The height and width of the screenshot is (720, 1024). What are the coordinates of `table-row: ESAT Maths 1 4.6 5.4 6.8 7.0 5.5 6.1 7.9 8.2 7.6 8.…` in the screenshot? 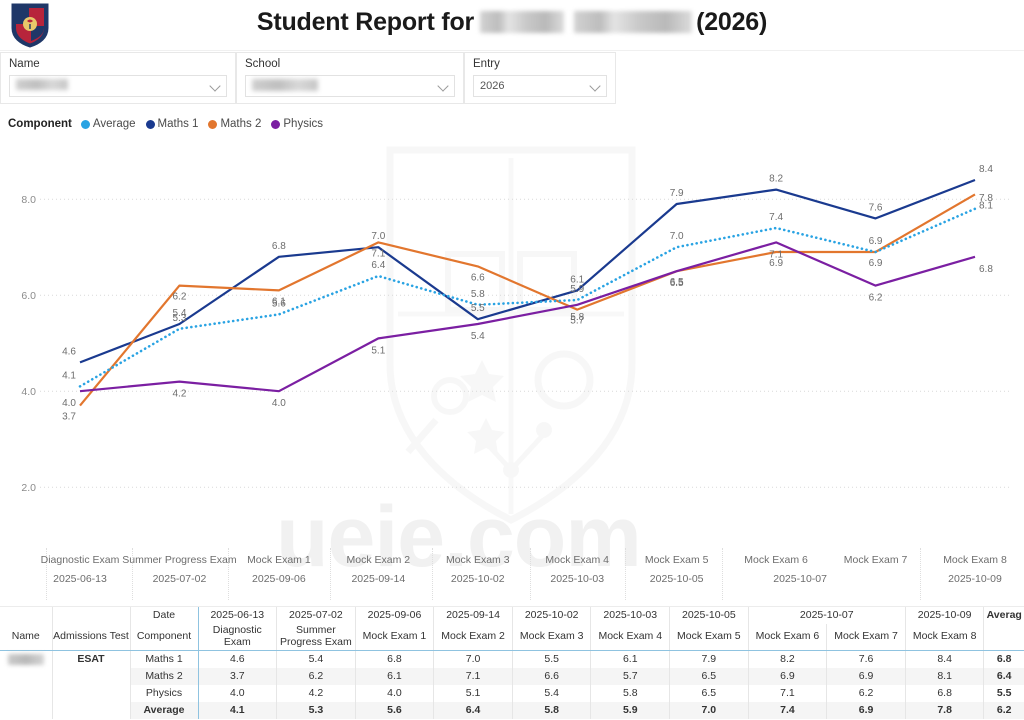 It's located at (512, 684).